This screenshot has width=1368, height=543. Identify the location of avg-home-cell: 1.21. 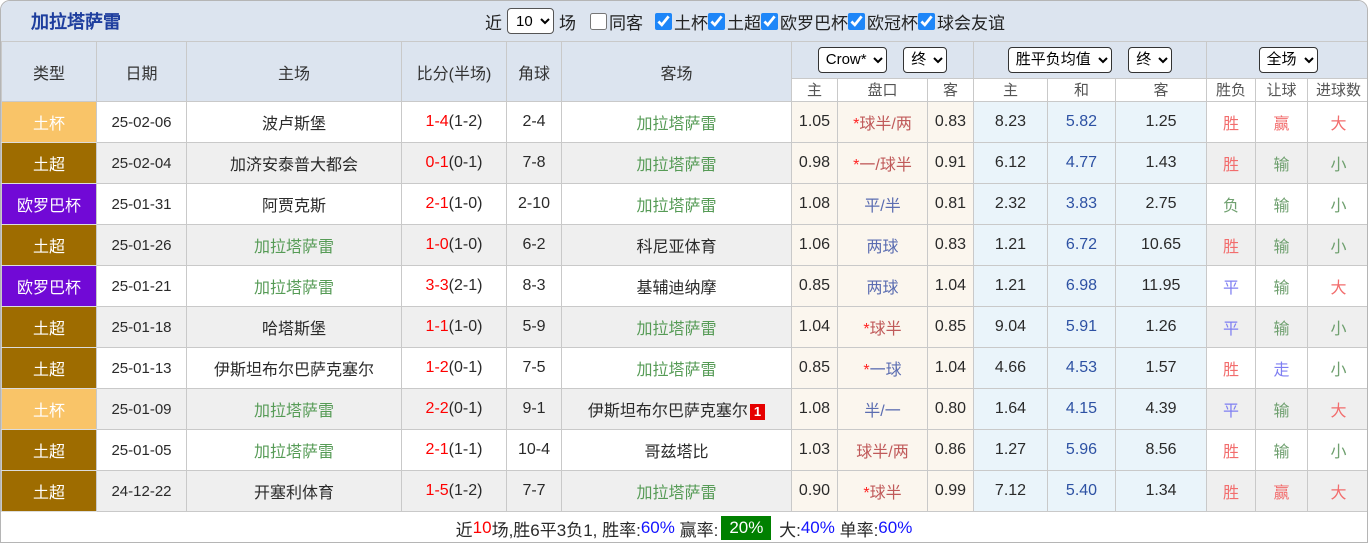
(1010, 286).